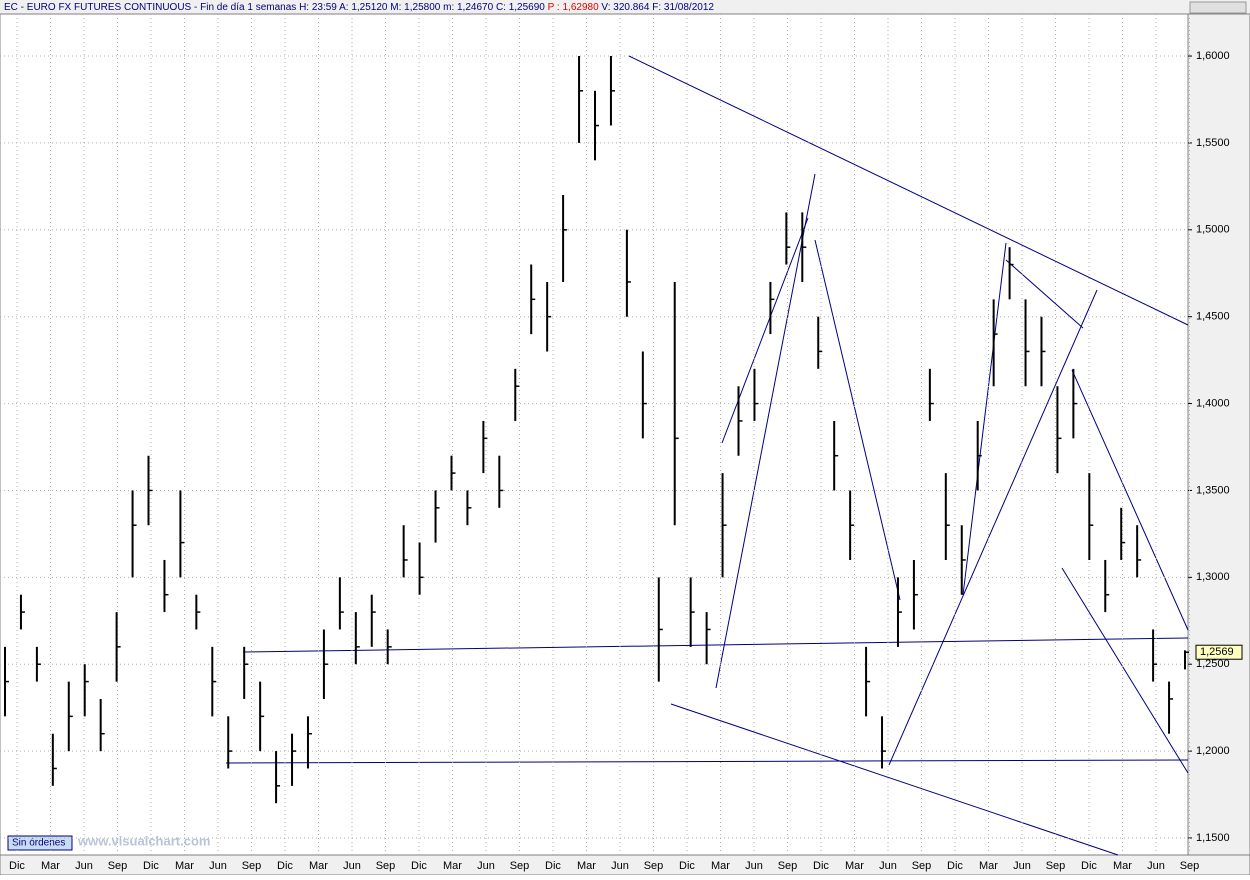 The width and height of the screenshot is (1250, 880). What do you see at coordinates (1213, 230) in the screenshot?
I see `y-tick-label: 1,5000` at bounding box center [1213, 230].